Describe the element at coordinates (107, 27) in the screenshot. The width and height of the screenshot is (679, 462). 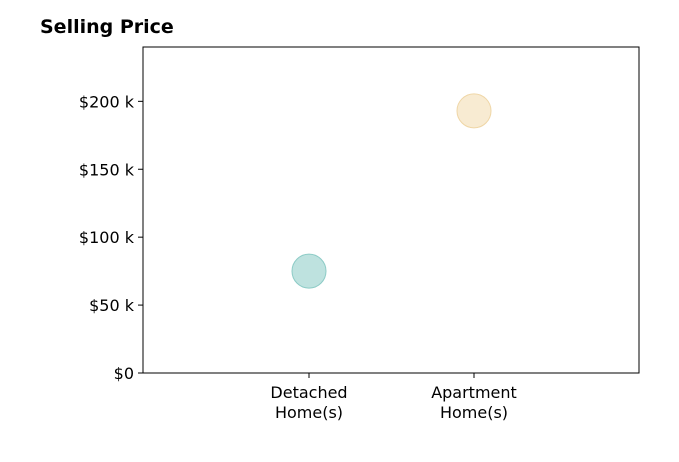
I see `chart-title: Selling Price` at that location.